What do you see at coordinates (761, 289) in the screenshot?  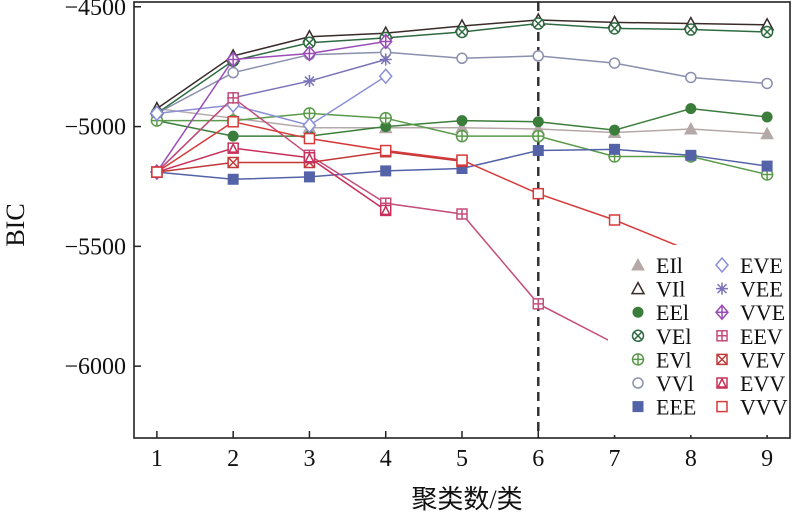 I see `legend-label-vee: VEE` at bounding box center [761, 289].